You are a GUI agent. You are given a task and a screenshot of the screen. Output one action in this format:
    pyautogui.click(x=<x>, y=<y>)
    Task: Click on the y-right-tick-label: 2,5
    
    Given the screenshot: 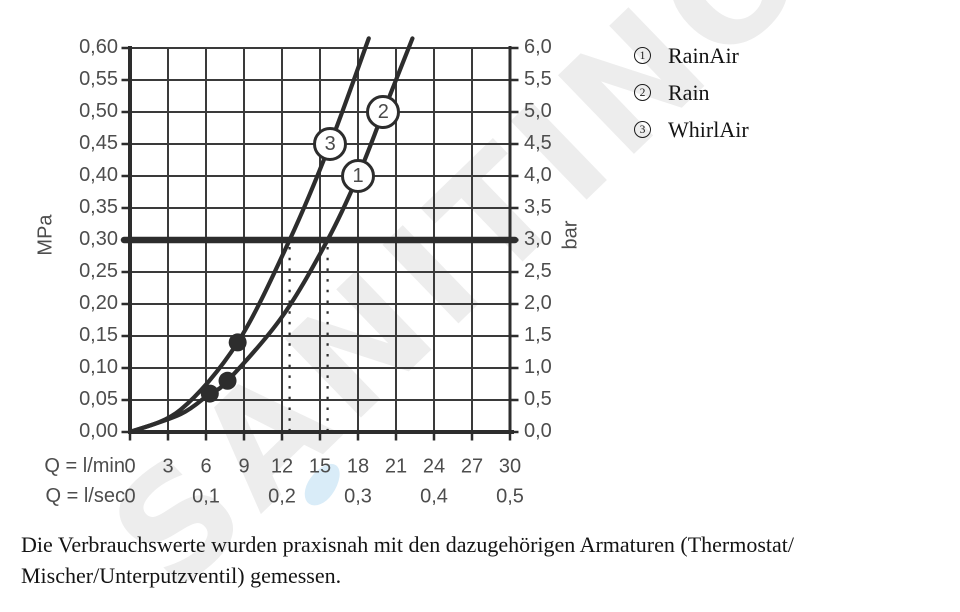 What is the action you would take?
    pyautogui.click(x=538, y=271)
    